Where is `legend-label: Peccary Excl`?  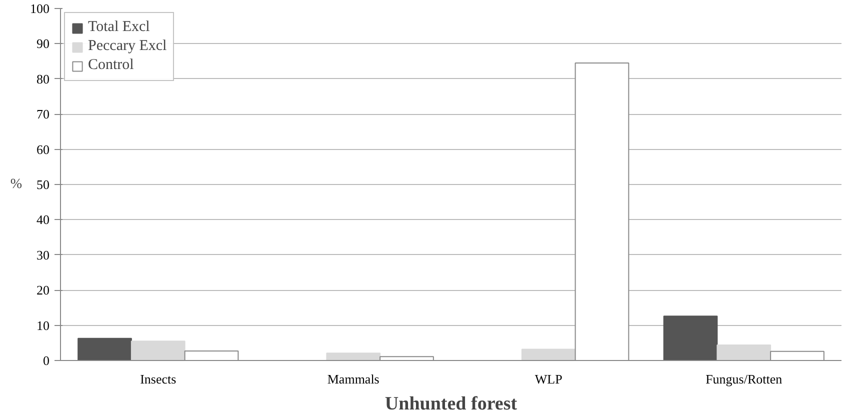 legend-label: Peccary Excl is located at coordinates (127, 46).